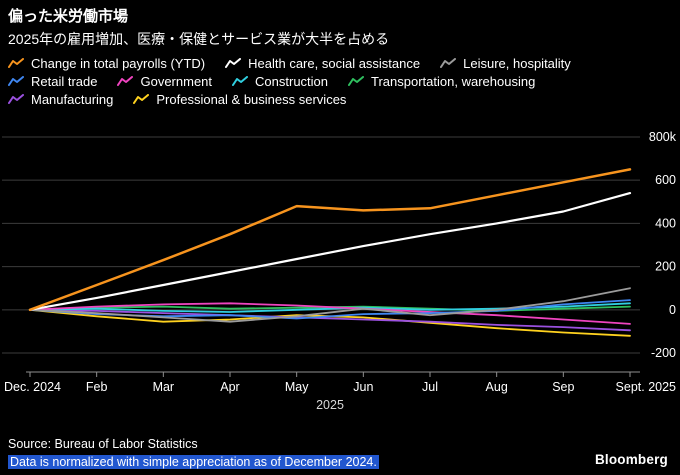  I want to click on y-tick-label: 800k, so click(663, 137).